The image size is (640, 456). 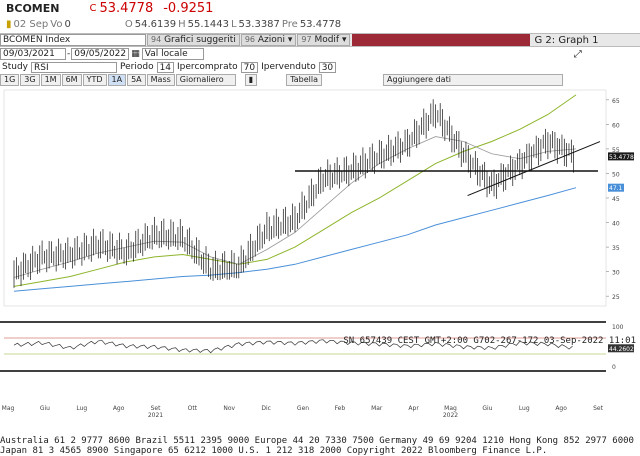 What do you see at coordinates (320, 54) in the screenshot?
I see `date-row: 09/03/2021 - 09/05/2022 ▦ Val locale ⤢` at bounding box center [320, 54].